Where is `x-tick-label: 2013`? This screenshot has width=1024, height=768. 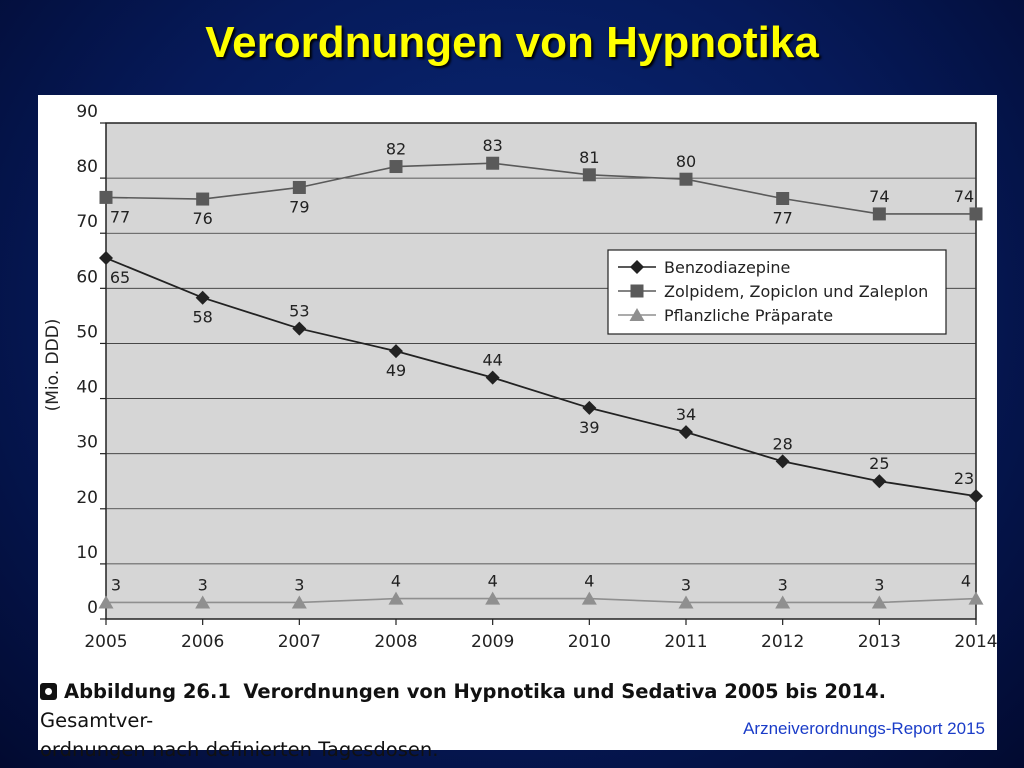
x-tick-label: 2013 is located at coordinates (879, 642).